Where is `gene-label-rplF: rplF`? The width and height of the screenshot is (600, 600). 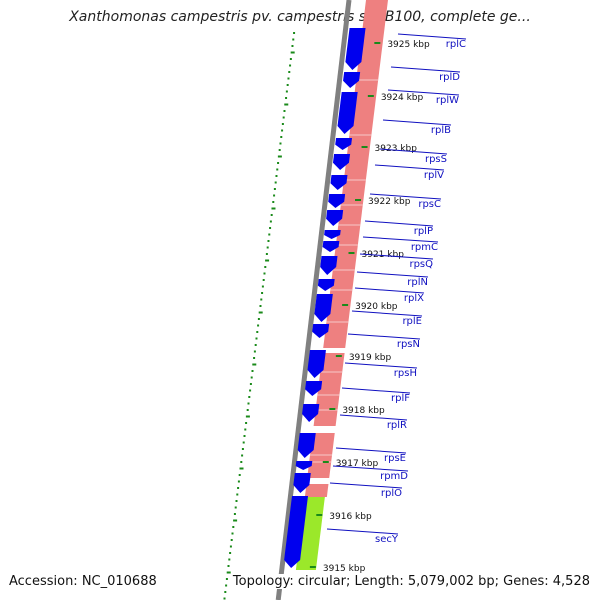 gene-label-rplF: rplF is located at coordinates (400, 398).